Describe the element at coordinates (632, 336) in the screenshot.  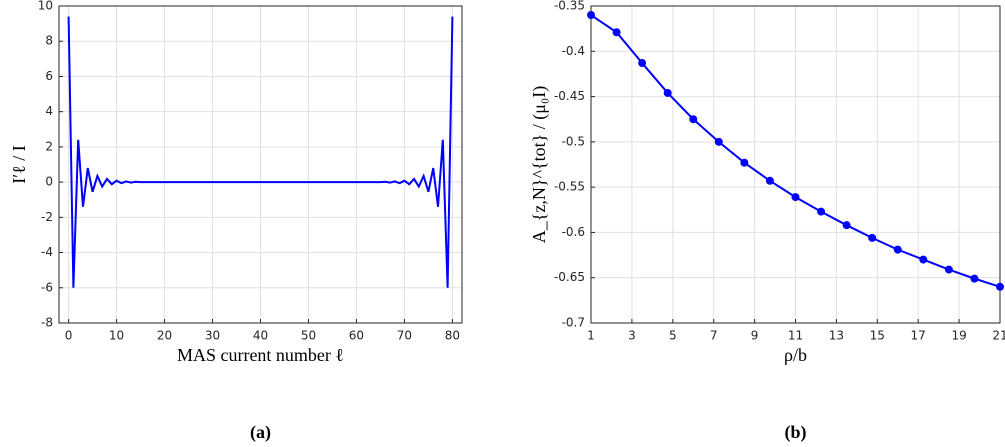
I see `x-tick-label: 3` at that location.